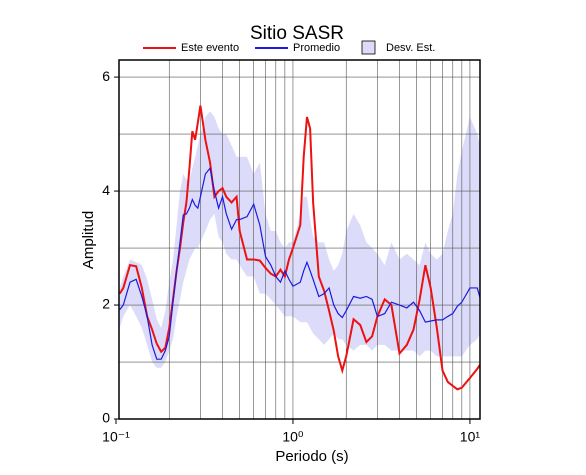 This screenshot has width=586, height=475. Describe the element at coordinates (293, 437) in the screenshot. I see `x-tick-label: 10⁰` at that location.